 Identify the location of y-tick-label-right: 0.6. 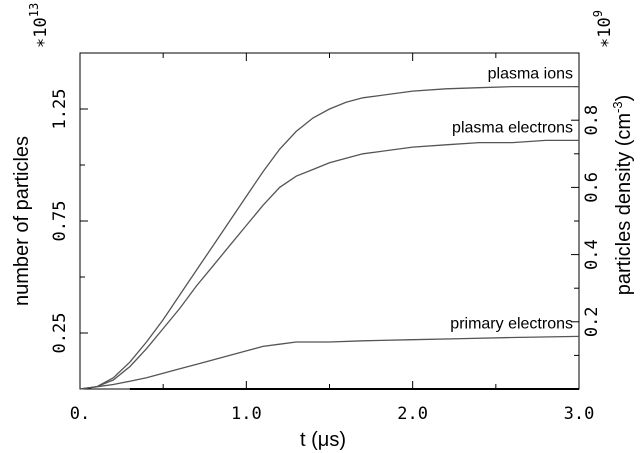
(592, 187).